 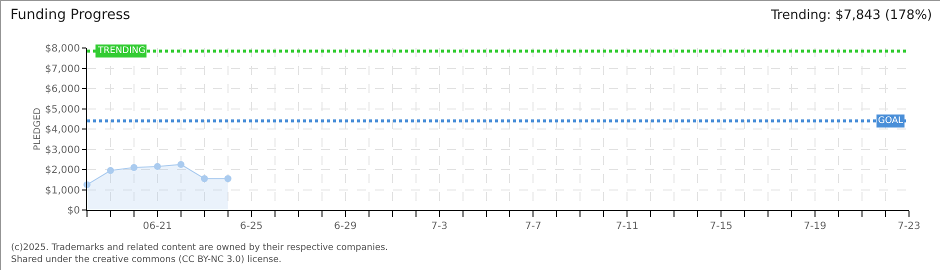 What do you see at coordinates (73, 211) in the screenshot?
I see `y-tick-label: $0` at bounding box center [73, 211].